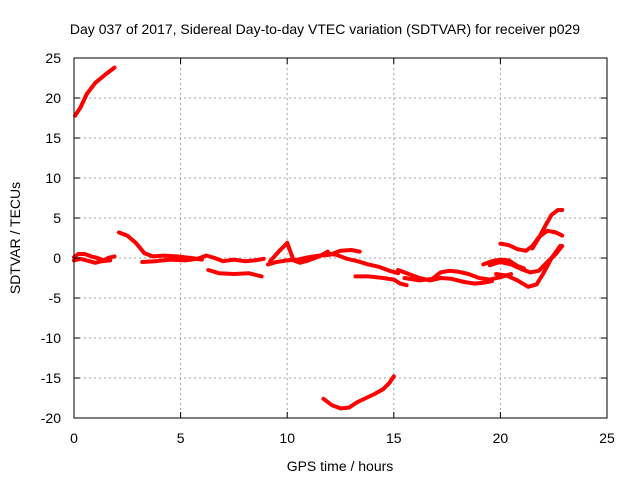 This screenshot has width=640, height=480. What do you see at coordinates (181, 438) in the screenshot?
I see `x-tick-label: 5` at bounding box center [181, 438].